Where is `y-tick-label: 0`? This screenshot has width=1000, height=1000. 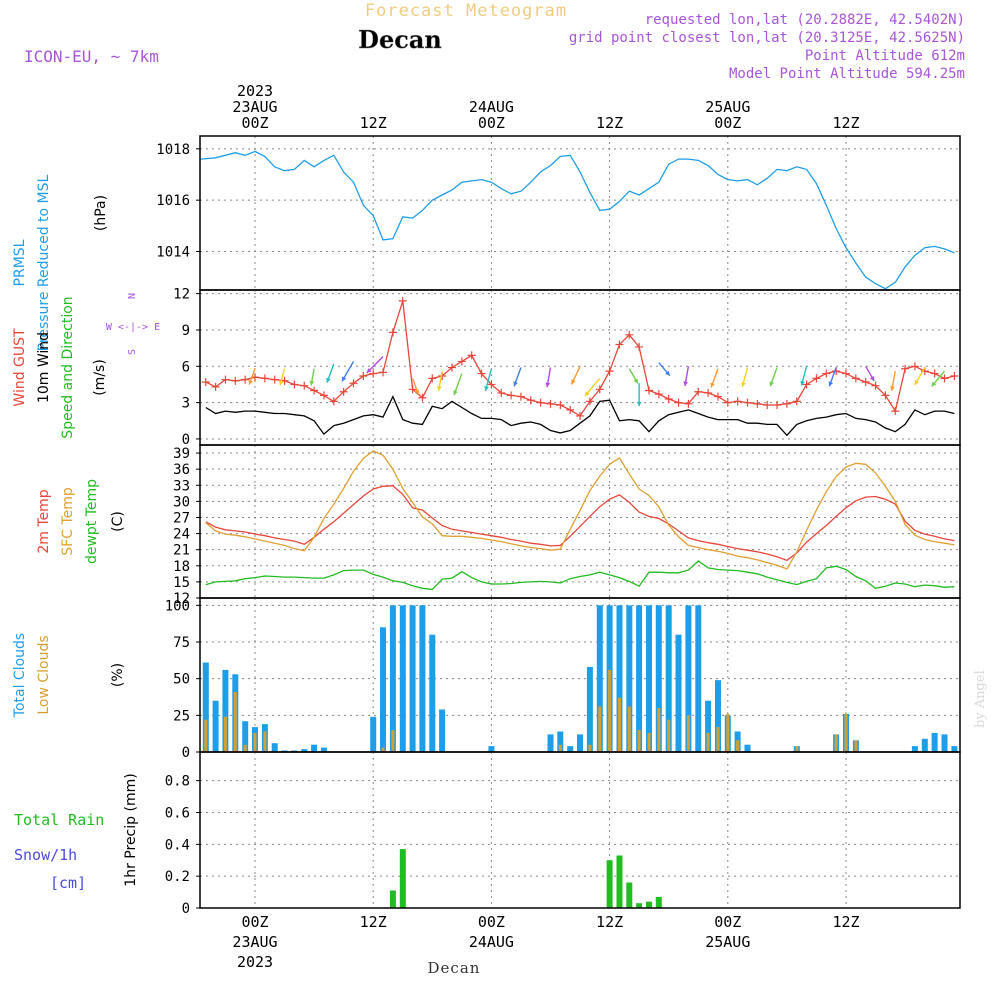 y-tick-label: 0 is located at coordinates (186, 753).